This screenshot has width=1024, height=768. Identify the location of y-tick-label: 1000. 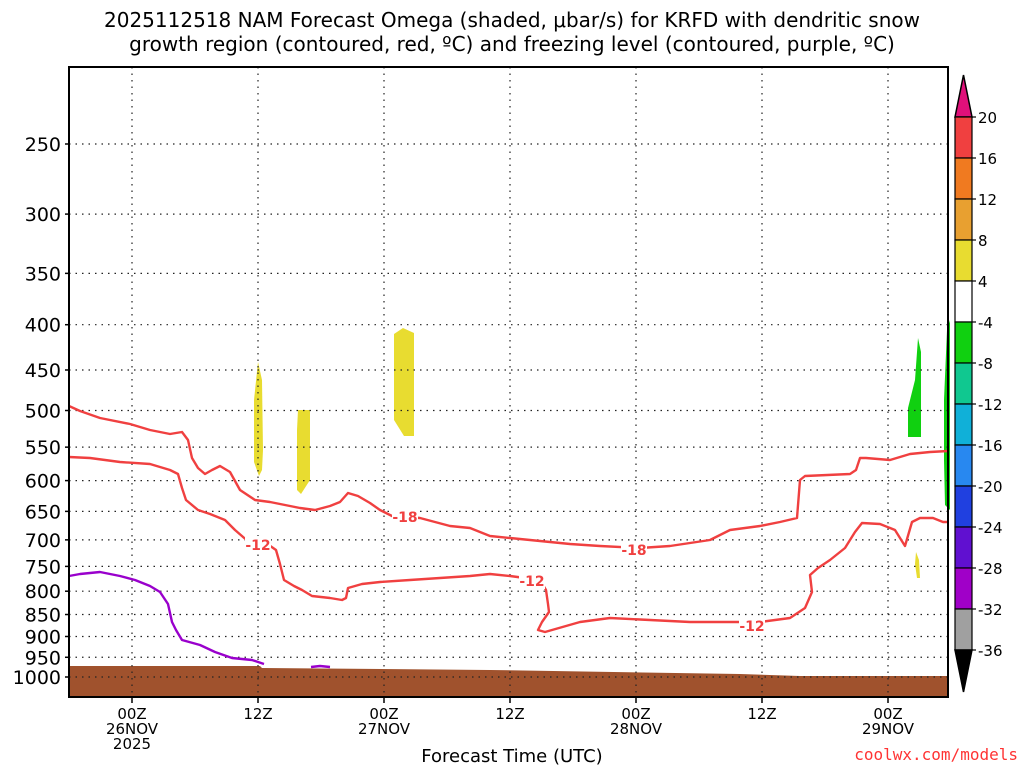
(37, 678).